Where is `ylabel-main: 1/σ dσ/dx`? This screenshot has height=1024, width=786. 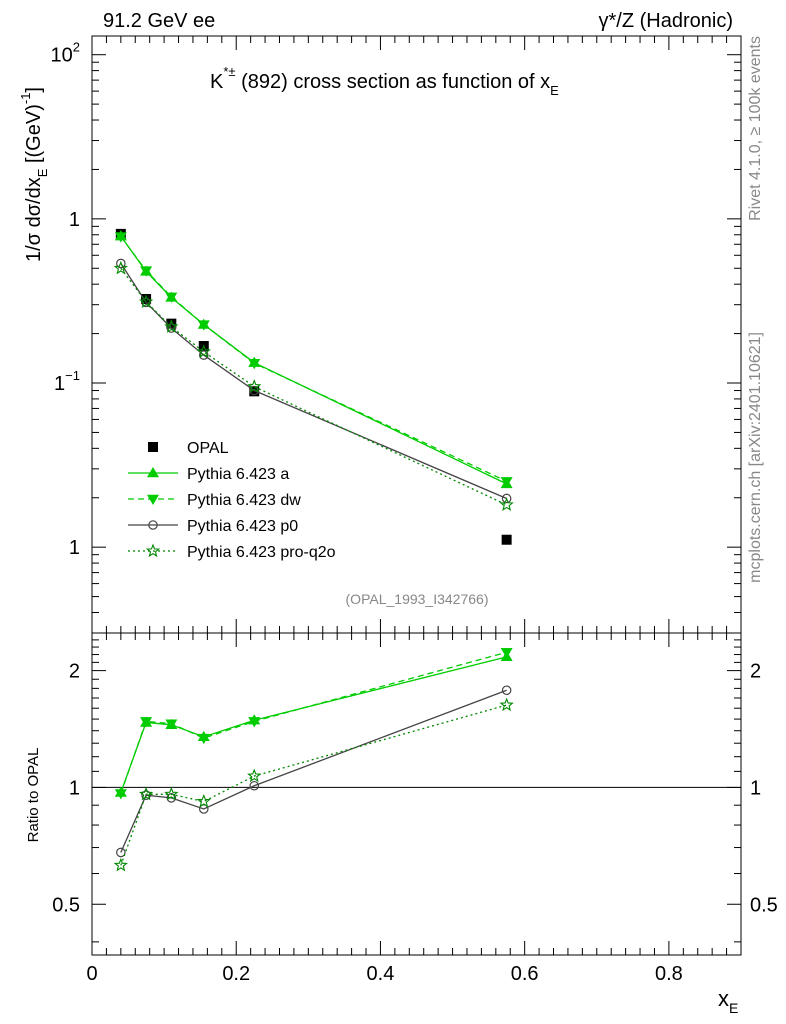
ylabel-main: 1/σ dσ/dx is located at coordinates (34, 219).